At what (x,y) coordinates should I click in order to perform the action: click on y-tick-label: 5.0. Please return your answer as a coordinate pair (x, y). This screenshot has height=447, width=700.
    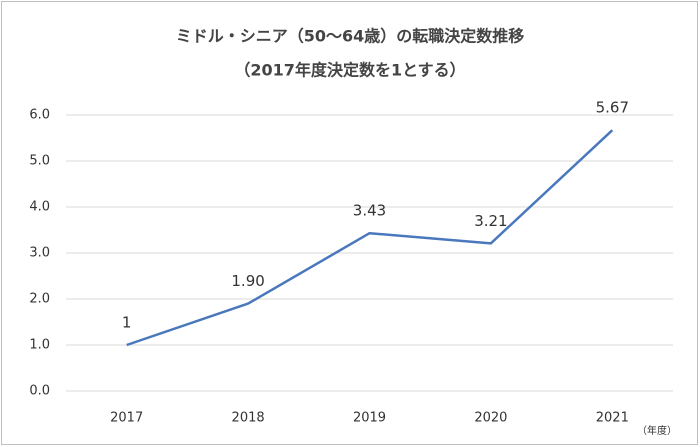
    Looking at the image, I should click on (39, 161).